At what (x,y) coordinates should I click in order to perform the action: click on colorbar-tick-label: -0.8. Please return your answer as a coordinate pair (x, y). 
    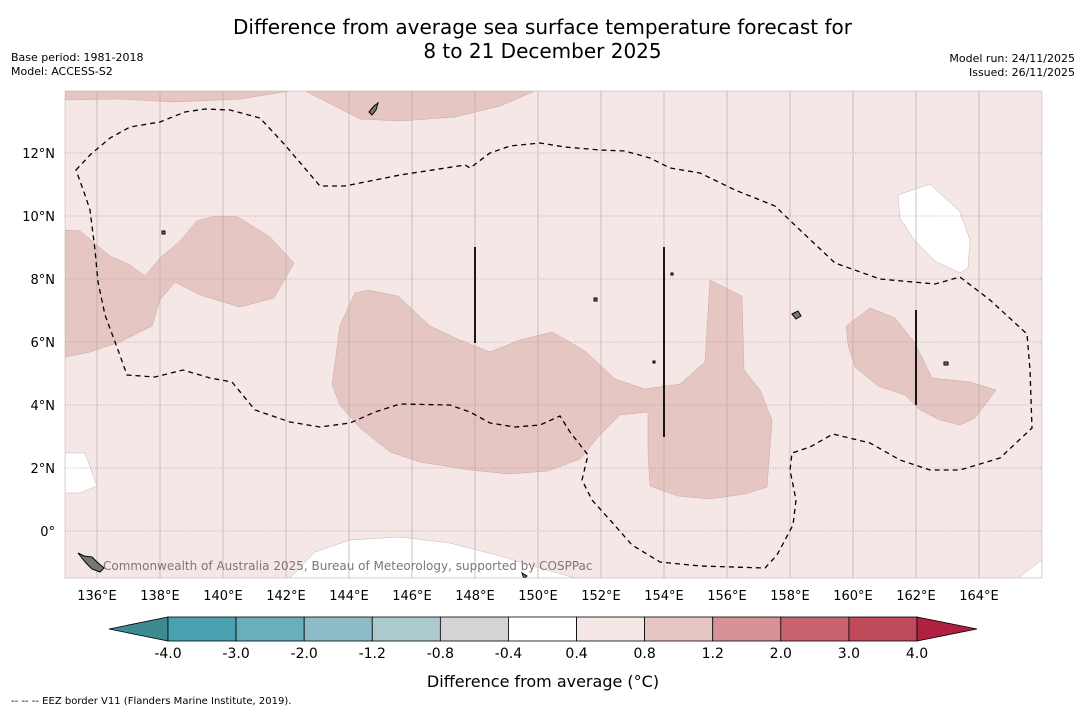
    Looking at the image, I should click on (440, 654).